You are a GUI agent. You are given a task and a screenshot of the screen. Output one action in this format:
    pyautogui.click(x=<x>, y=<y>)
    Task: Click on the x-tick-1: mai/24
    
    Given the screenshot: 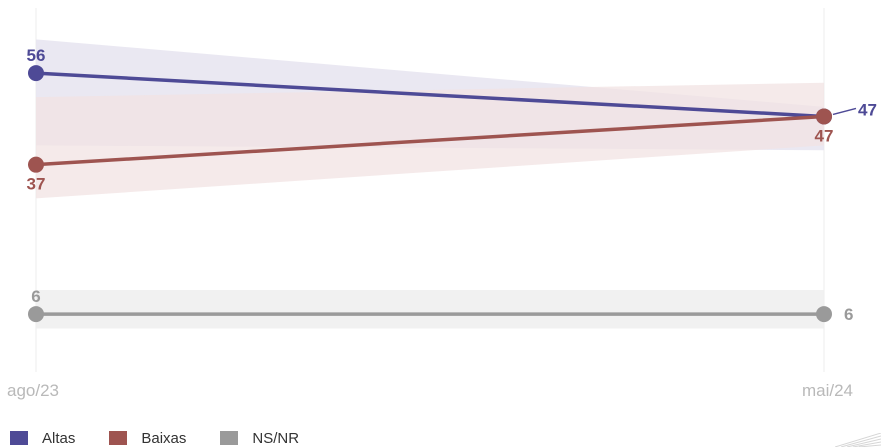 What is the action you would take?
    pyautogui.click(x=827, y=390)
    